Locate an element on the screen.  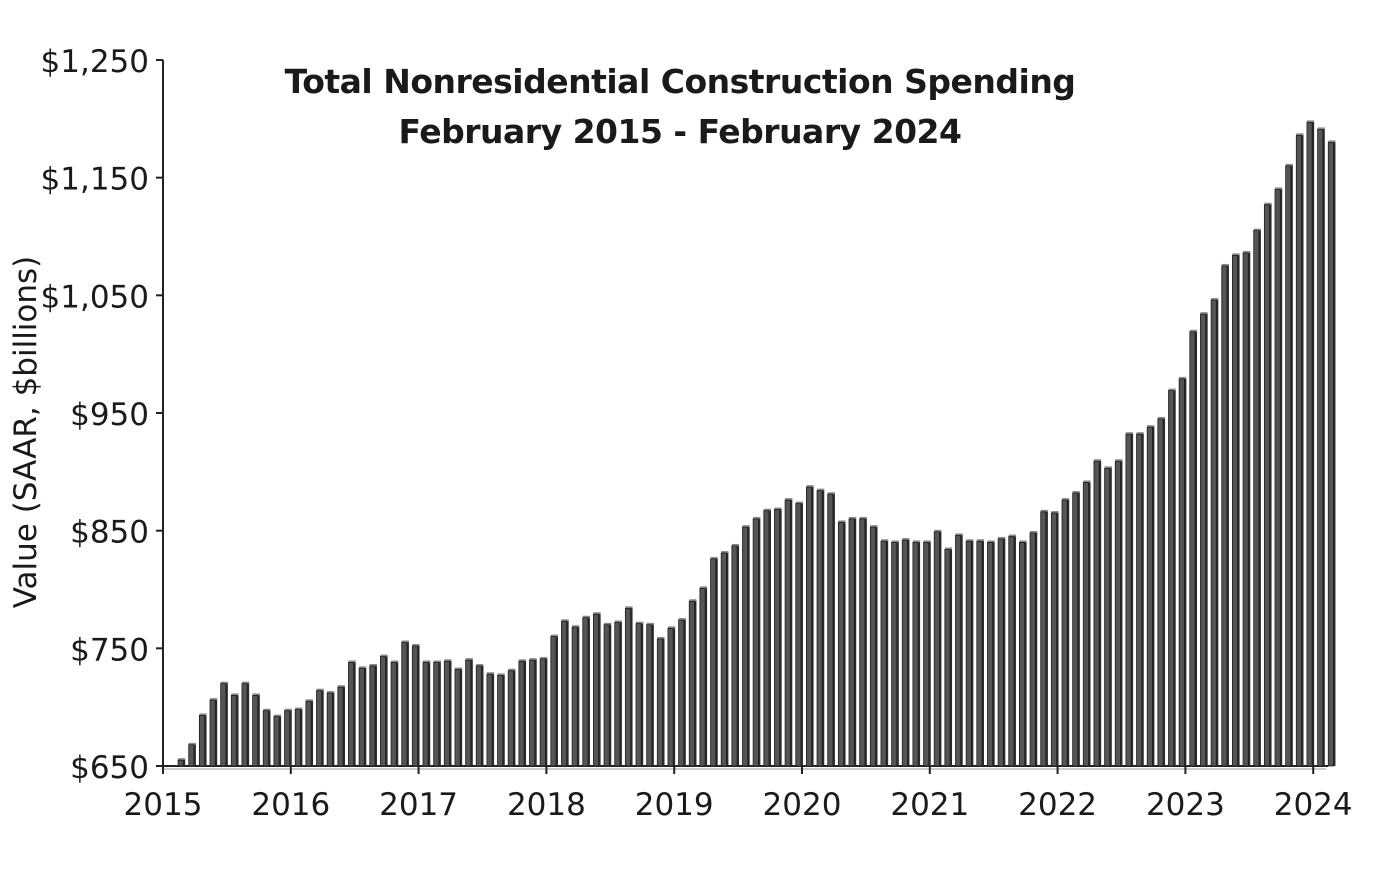
y-tick-label: $1,050 is located at coordinates (95, 297).